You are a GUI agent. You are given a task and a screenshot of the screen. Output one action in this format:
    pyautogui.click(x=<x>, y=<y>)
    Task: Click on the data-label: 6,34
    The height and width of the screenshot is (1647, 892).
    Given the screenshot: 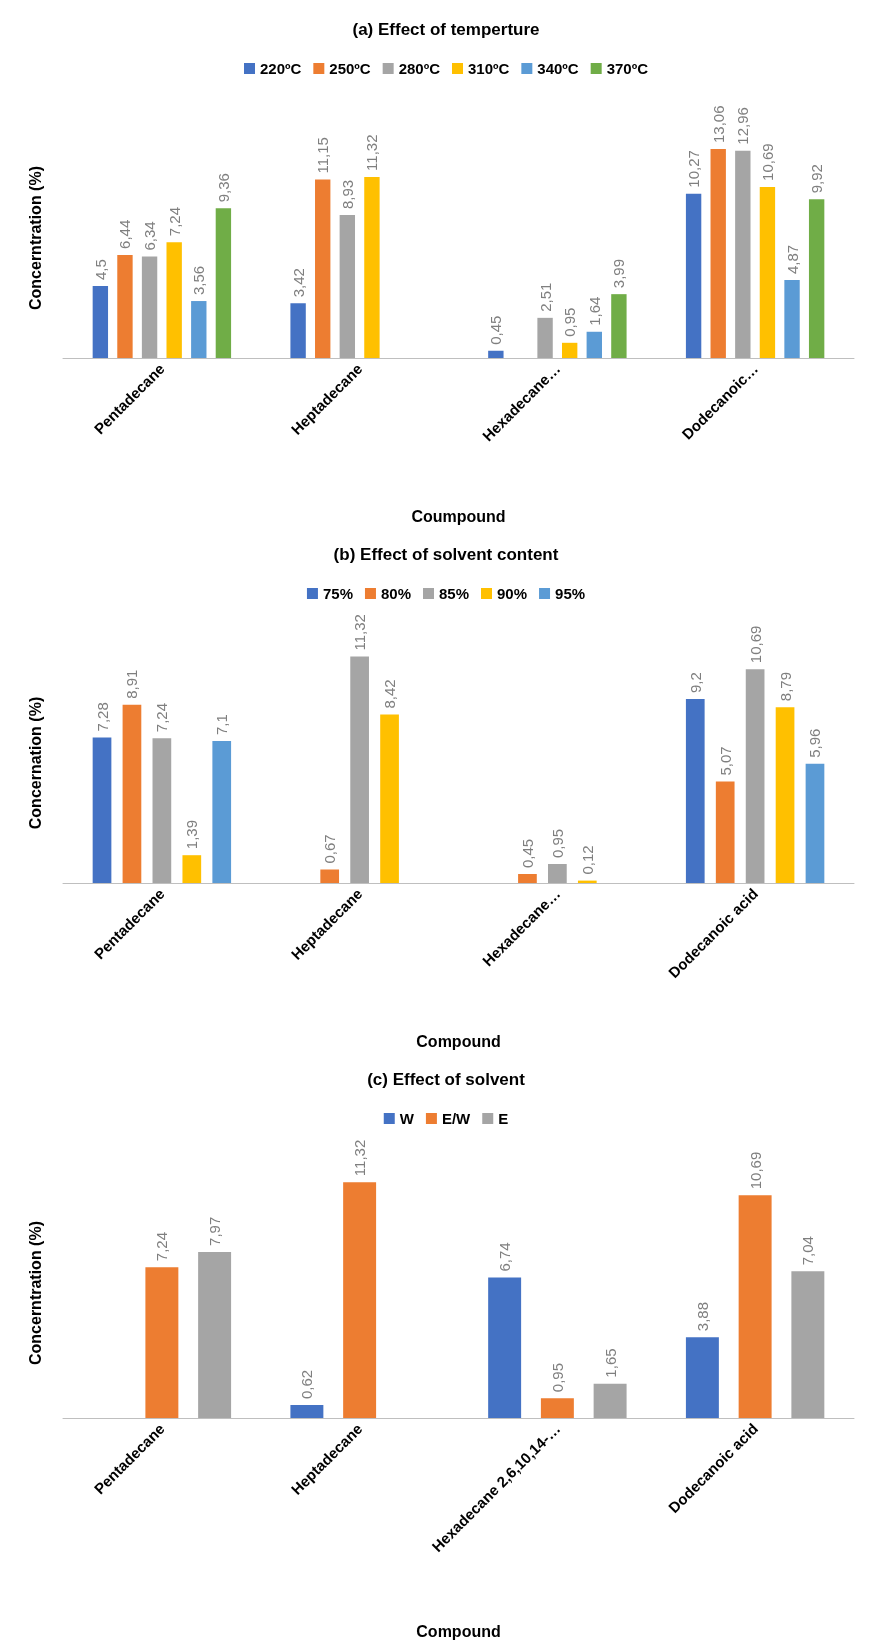 What is the action you would take?
    pyautogui.click(x=150, y=236)
    